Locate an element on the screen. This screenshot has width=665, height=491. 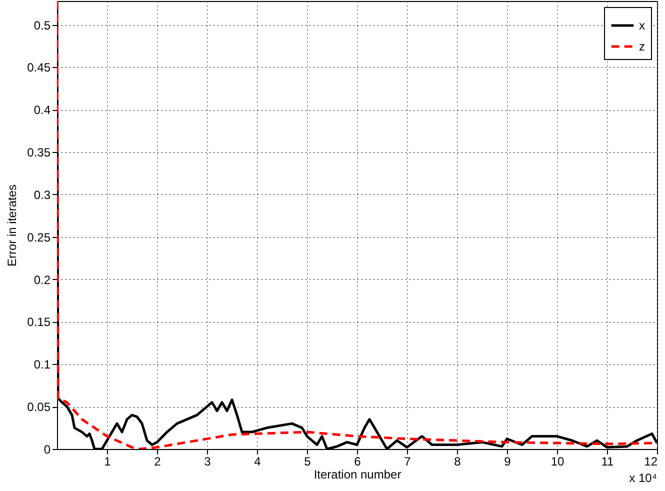
x-axis-title: Iteration number is located at coordinates (358, 475).